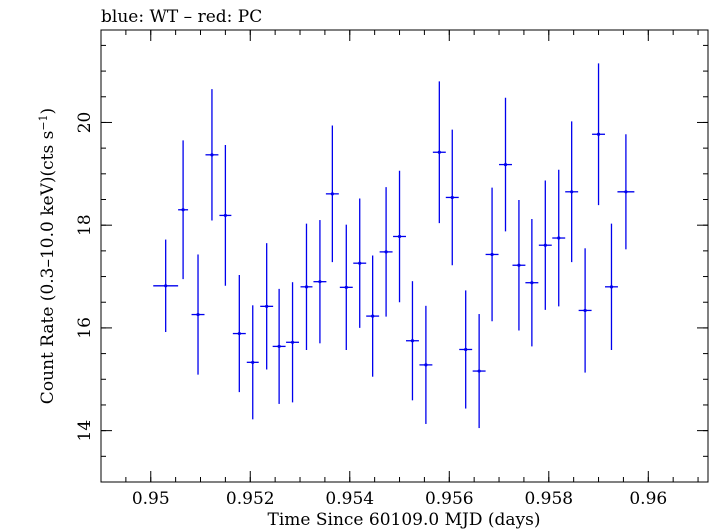 Image resolution: width=709 pixels, height=532 pixels. Describe the element at coordinates (43, 122) in the screenshot. I see `y-axis-label-superscript: −1` at that location.